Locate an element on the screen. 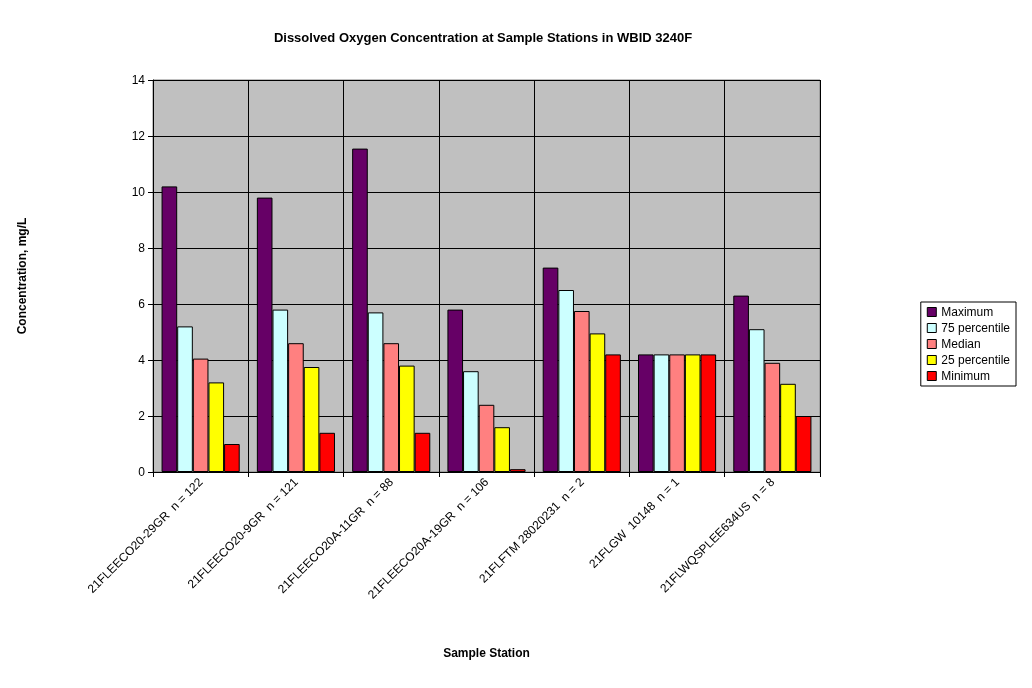 The height and width of the screenshot is (688, 1032). x-axis-title: Sample Station is located at coordinates (486, 653).